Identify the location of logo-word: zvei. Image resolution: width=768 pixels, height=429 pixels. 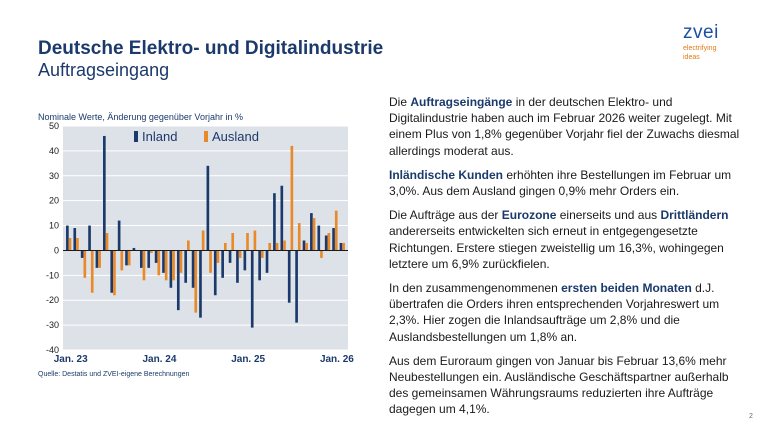
(701, 32).